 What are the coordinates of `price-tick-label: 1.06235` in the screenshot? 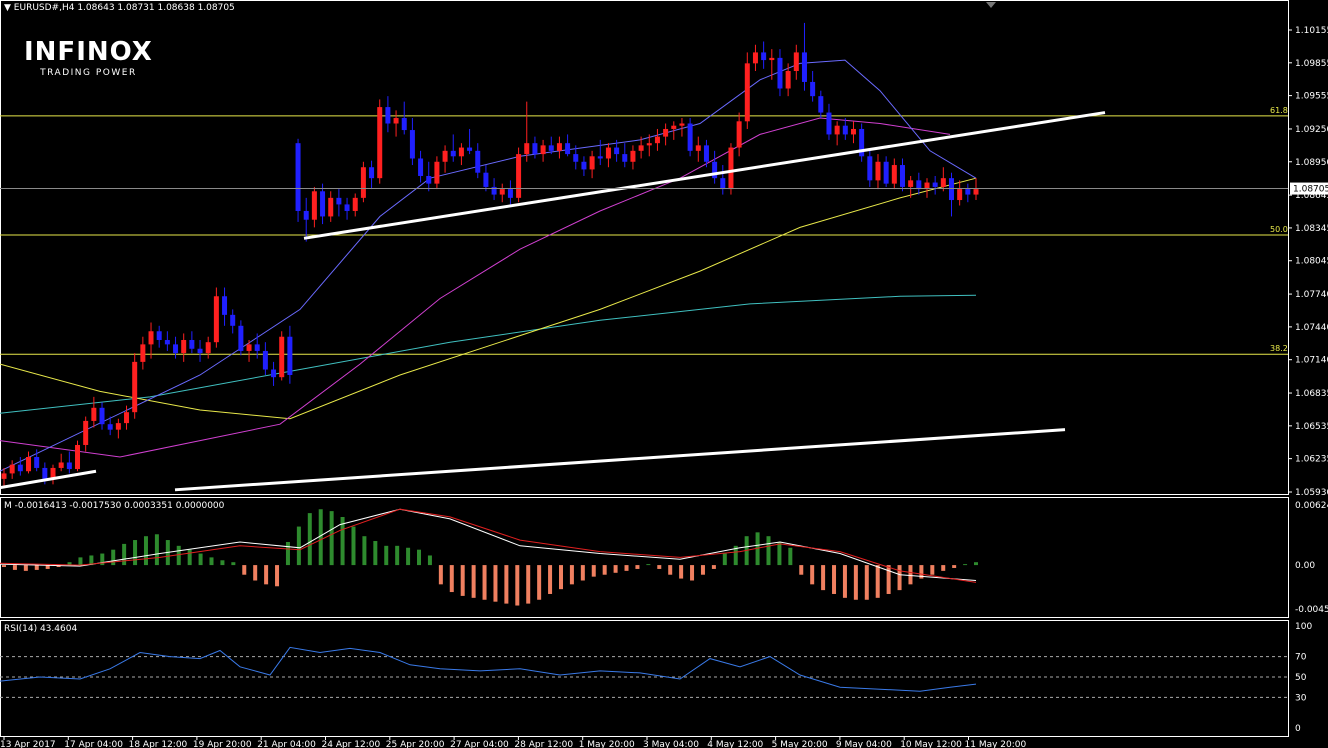 It's located at (1311, 460).